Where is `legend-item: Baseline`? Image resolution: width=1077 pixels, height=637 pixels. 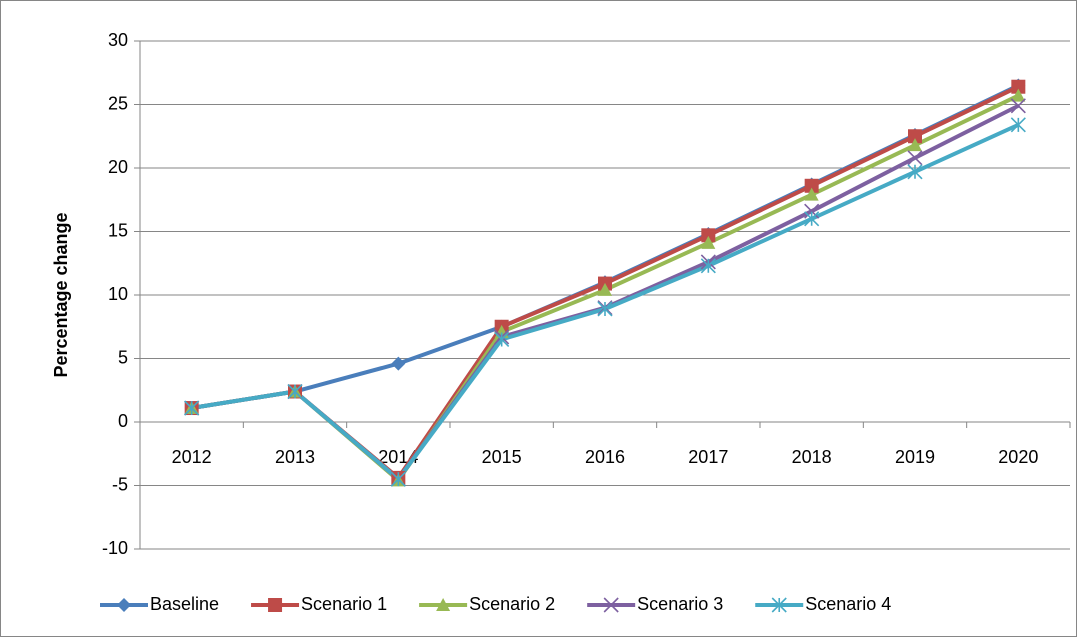
legend-item: Baseline is located at coordinates (159, 604).